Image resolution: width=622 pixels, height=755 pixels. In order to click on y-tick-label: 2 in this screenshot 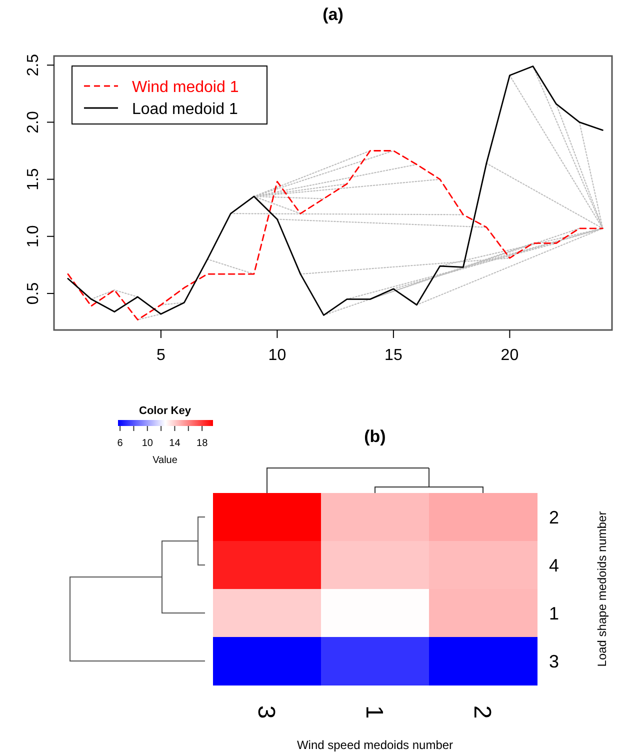, I will do `click(554, 517)`.